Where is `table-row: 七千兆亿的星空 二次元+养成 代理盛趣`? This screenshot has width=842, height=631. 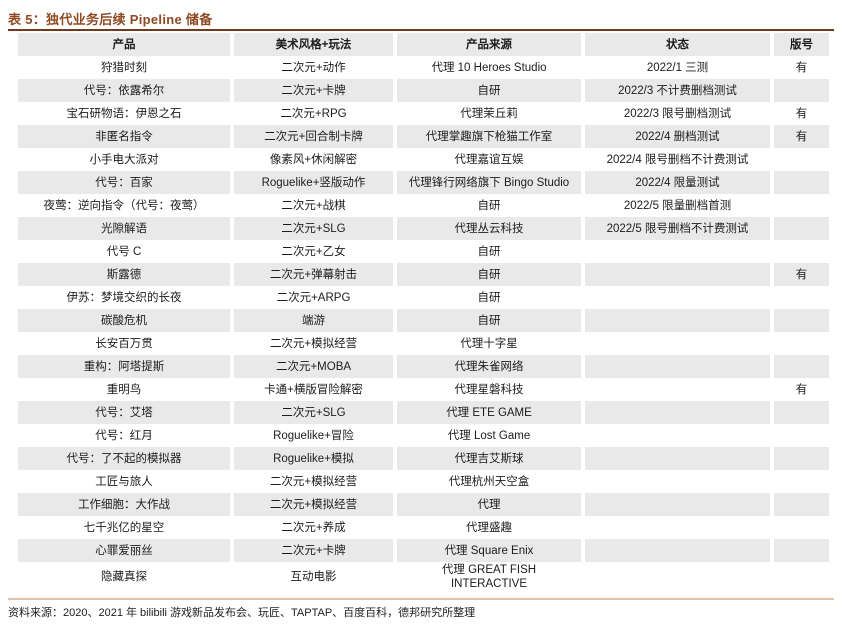
table-row: 七千兆亿的星空 二次元+养成 代理盛趣 is located at coordinates (425, 527).